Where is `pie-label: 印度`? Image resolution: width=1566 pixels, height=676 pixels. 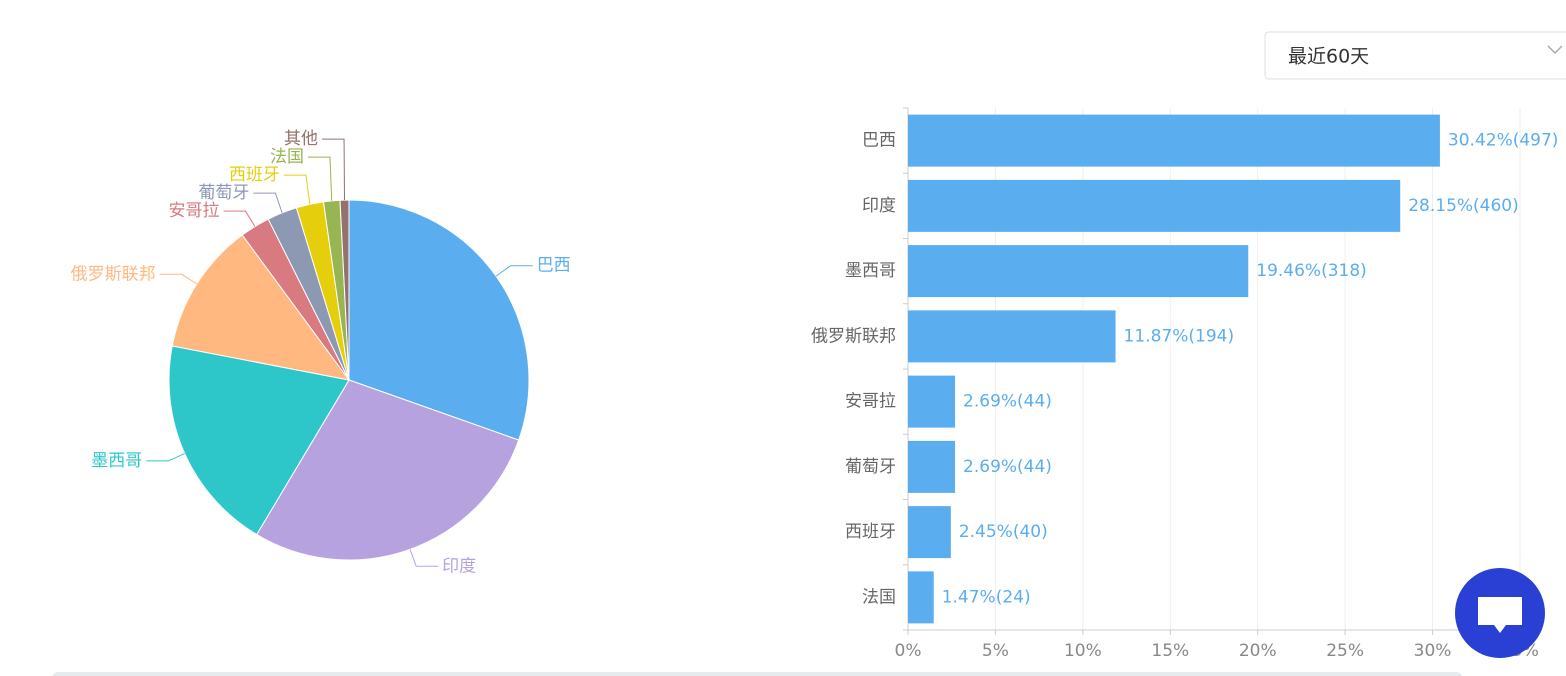 pie-label: 印度 is located at coordinates (459, 566).